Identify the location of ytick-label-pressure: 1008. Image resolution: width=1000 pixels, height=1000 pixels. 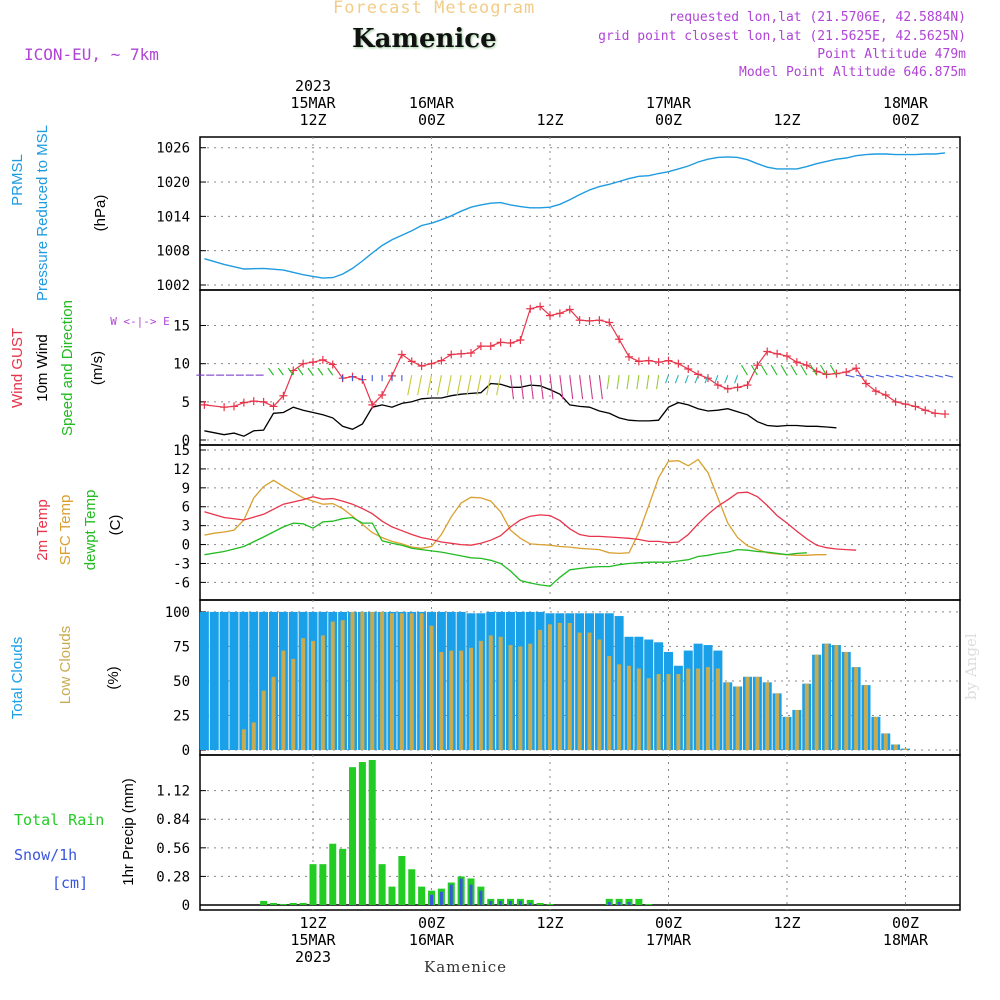
(173, 252).